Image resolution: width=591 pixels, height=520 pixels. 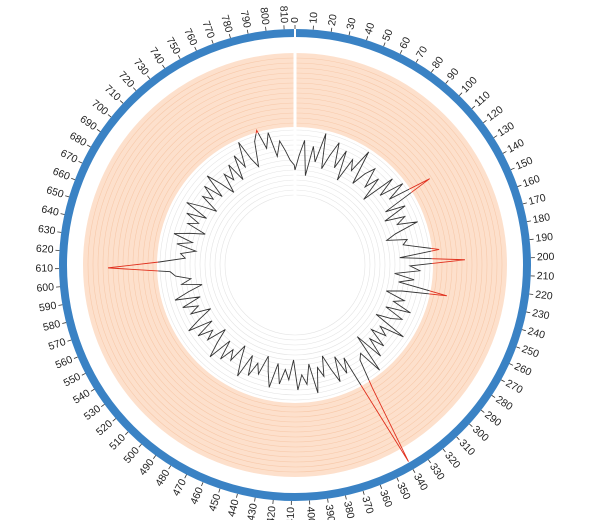 I want to click on x-tick-label: 550, so click(x=72, y=380).